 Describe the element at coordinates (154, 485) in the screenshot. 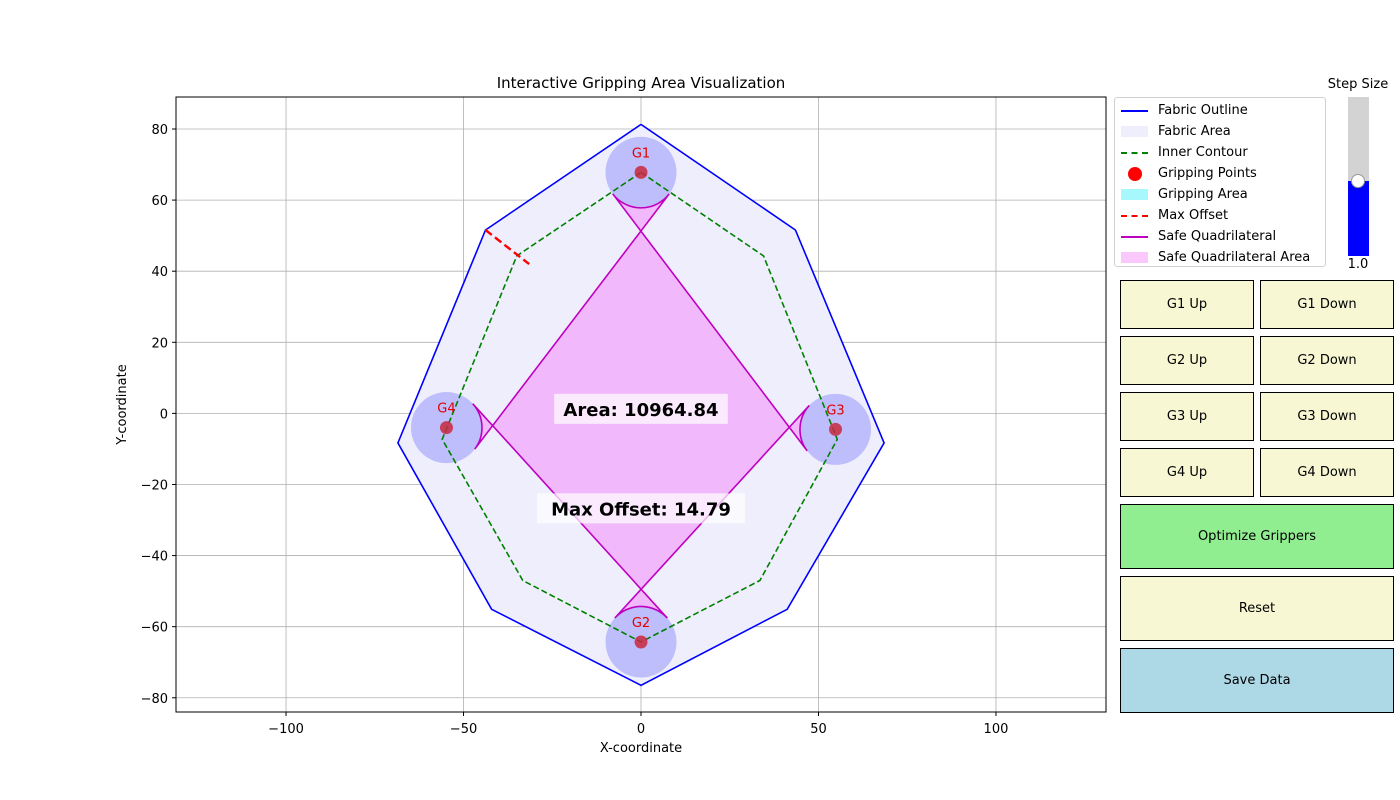

I see `y-tick-label: −20` at that location.